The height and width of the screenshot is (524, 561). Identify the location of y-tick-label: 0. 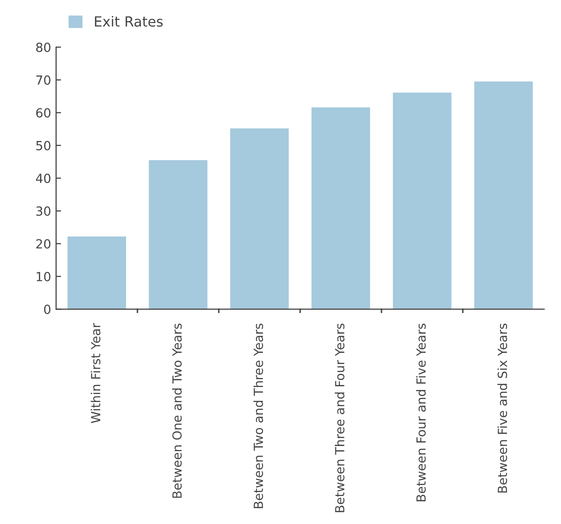
(47, 309).